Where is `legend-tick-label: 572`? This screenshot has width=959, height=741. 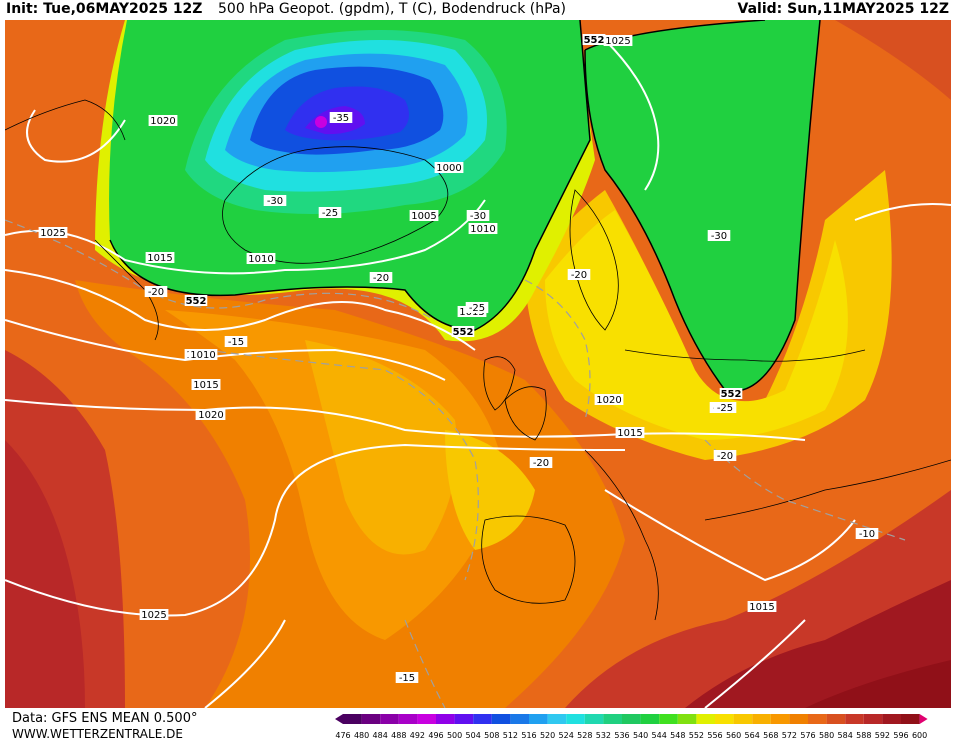
legend-tick-label: 572 is located at coordinates (789, 735).